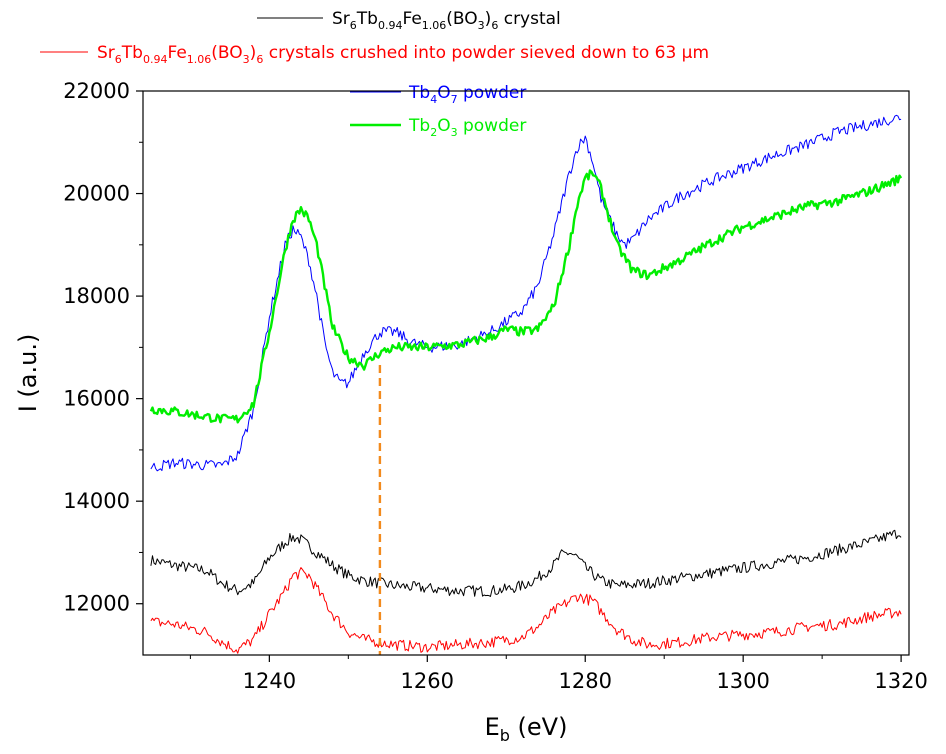 This screenshot has width=946, height=754. I want to click on x-tick-label: 1300, so click(742, 681).